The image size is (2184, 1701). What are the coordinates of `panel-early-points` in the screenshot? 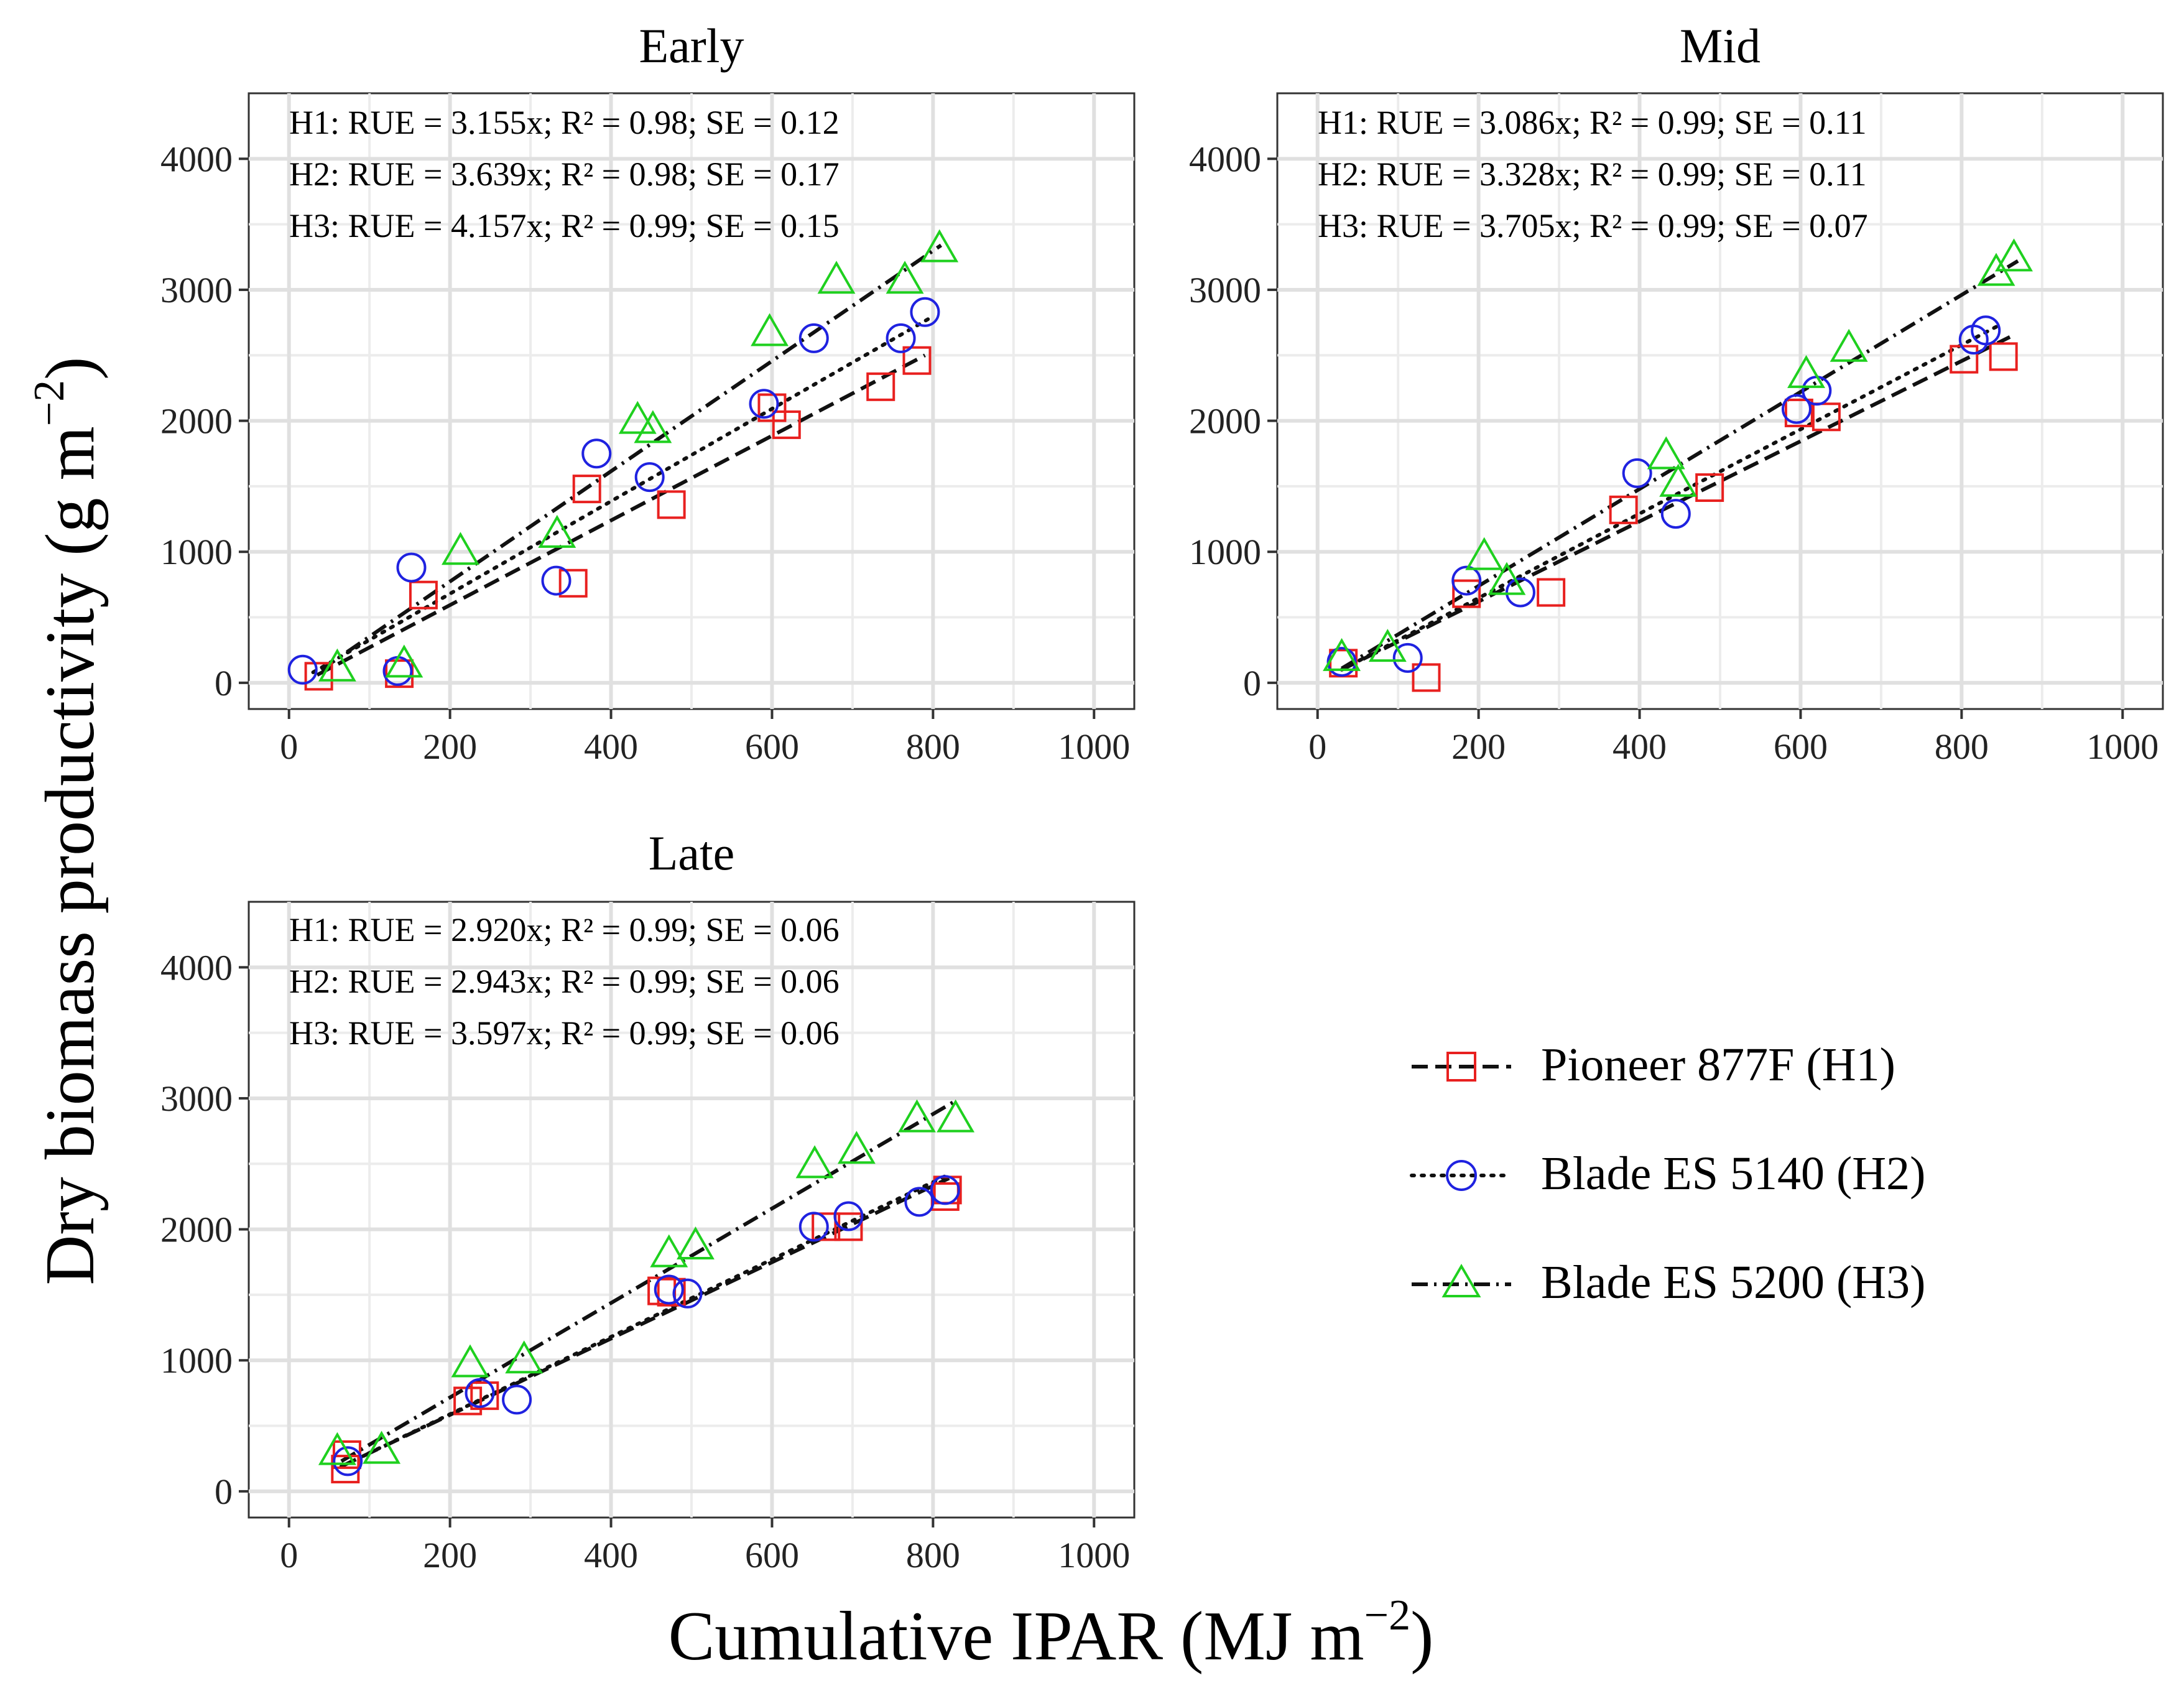 It's located at (623, 460).